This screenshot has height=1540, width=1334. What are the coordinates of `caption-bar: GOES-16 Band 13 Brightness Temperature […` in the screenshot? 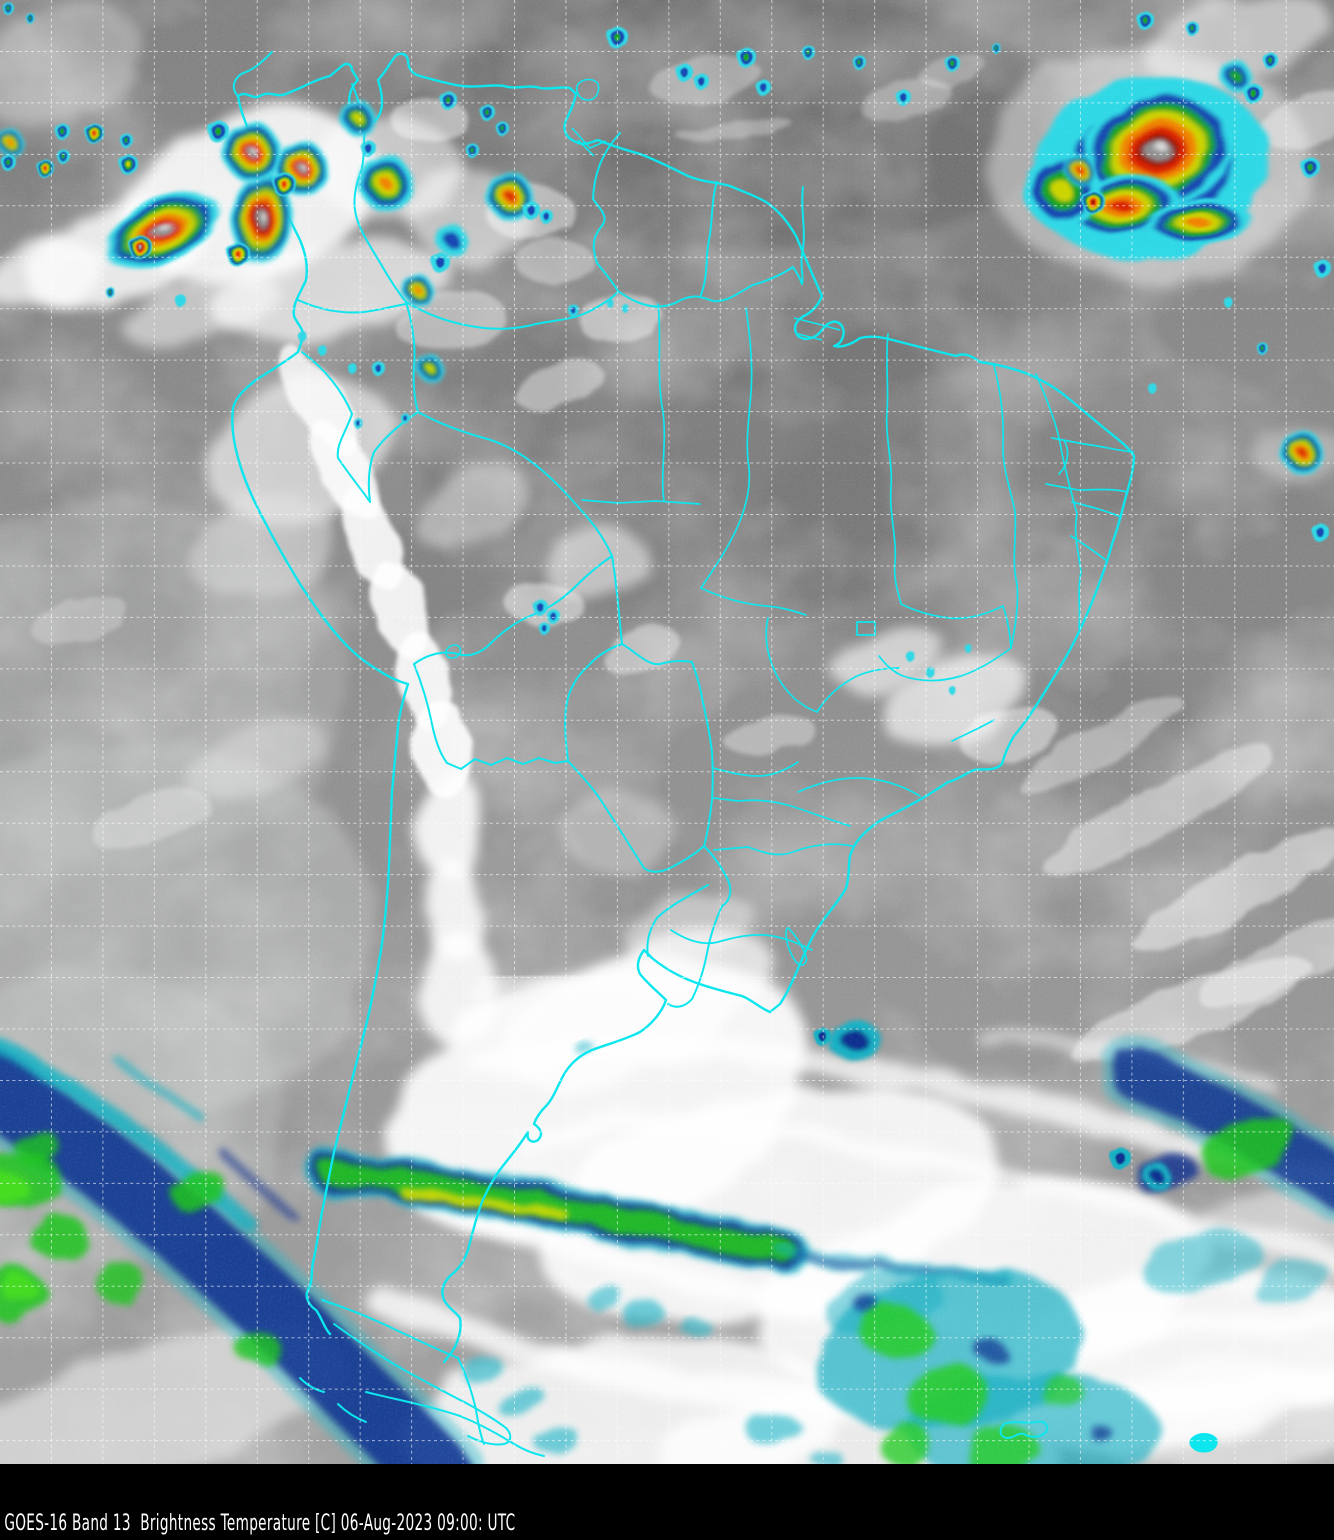 It's located at (667, 1502).